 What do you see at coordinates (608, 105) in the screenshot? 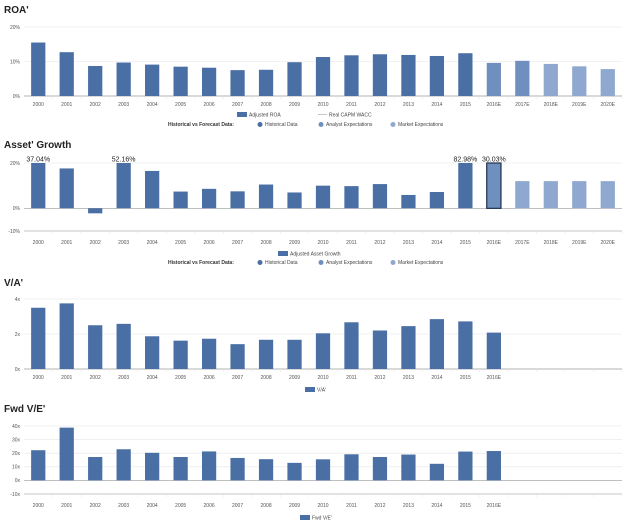
I see `roa-xtick-label: 2020E` at bounding box center [608, 105].